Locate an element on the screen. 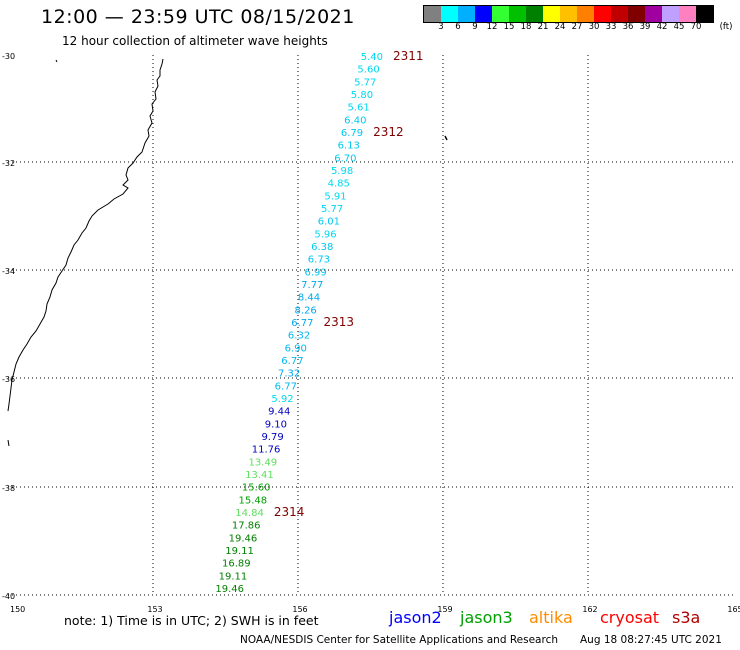  swh-value: 4.85 is located at coordinates (339, 184).